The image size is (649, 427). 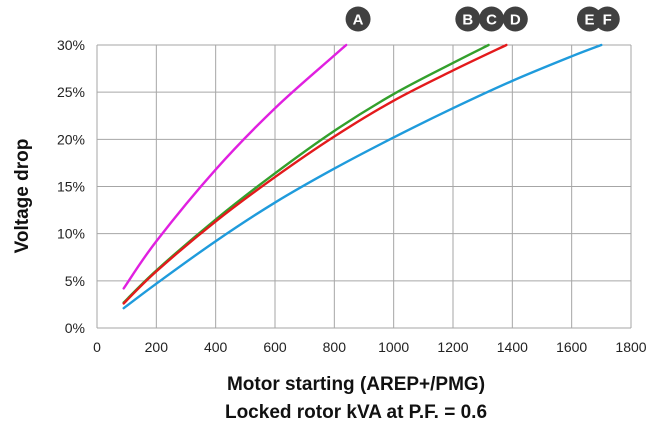 I want to click on y-tick-label: 20%, so click(x=71, y=139).